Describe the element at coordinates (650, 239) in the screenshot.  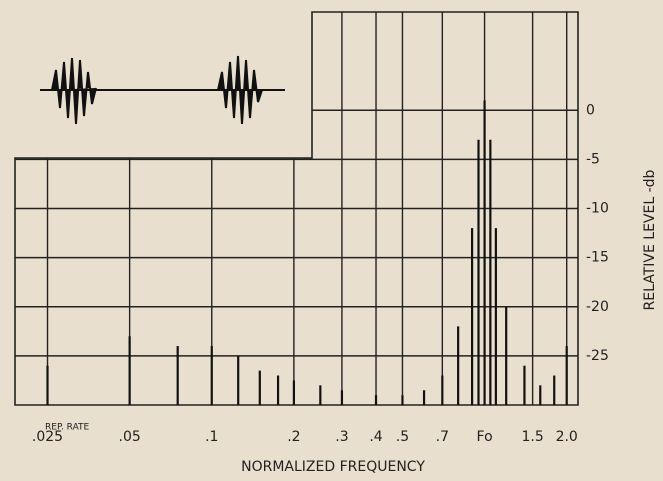
I see `y-axis-title: RELATIVE LEVEL -db` at that location.